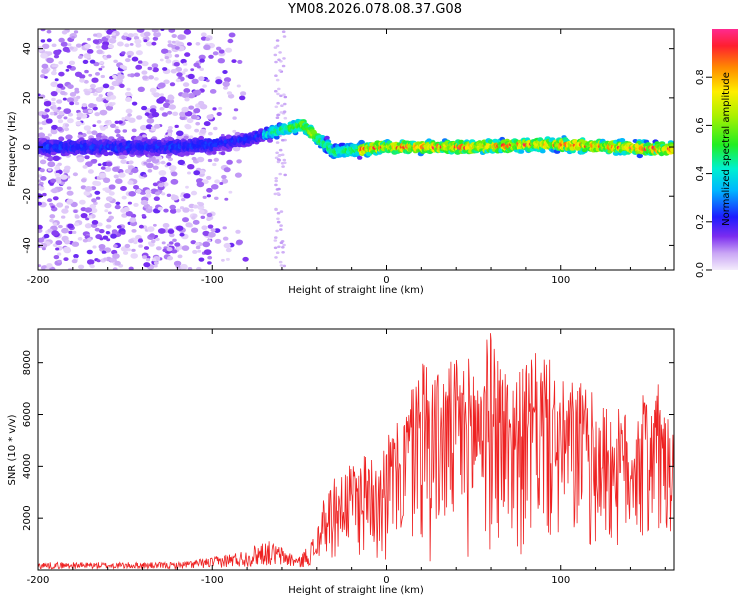 The width and height of the screenshot is (750, 600). Describe the element at coordinates (27, 245) in the screenshot. I see `heatmap-y-tick-label: -40` at that location.